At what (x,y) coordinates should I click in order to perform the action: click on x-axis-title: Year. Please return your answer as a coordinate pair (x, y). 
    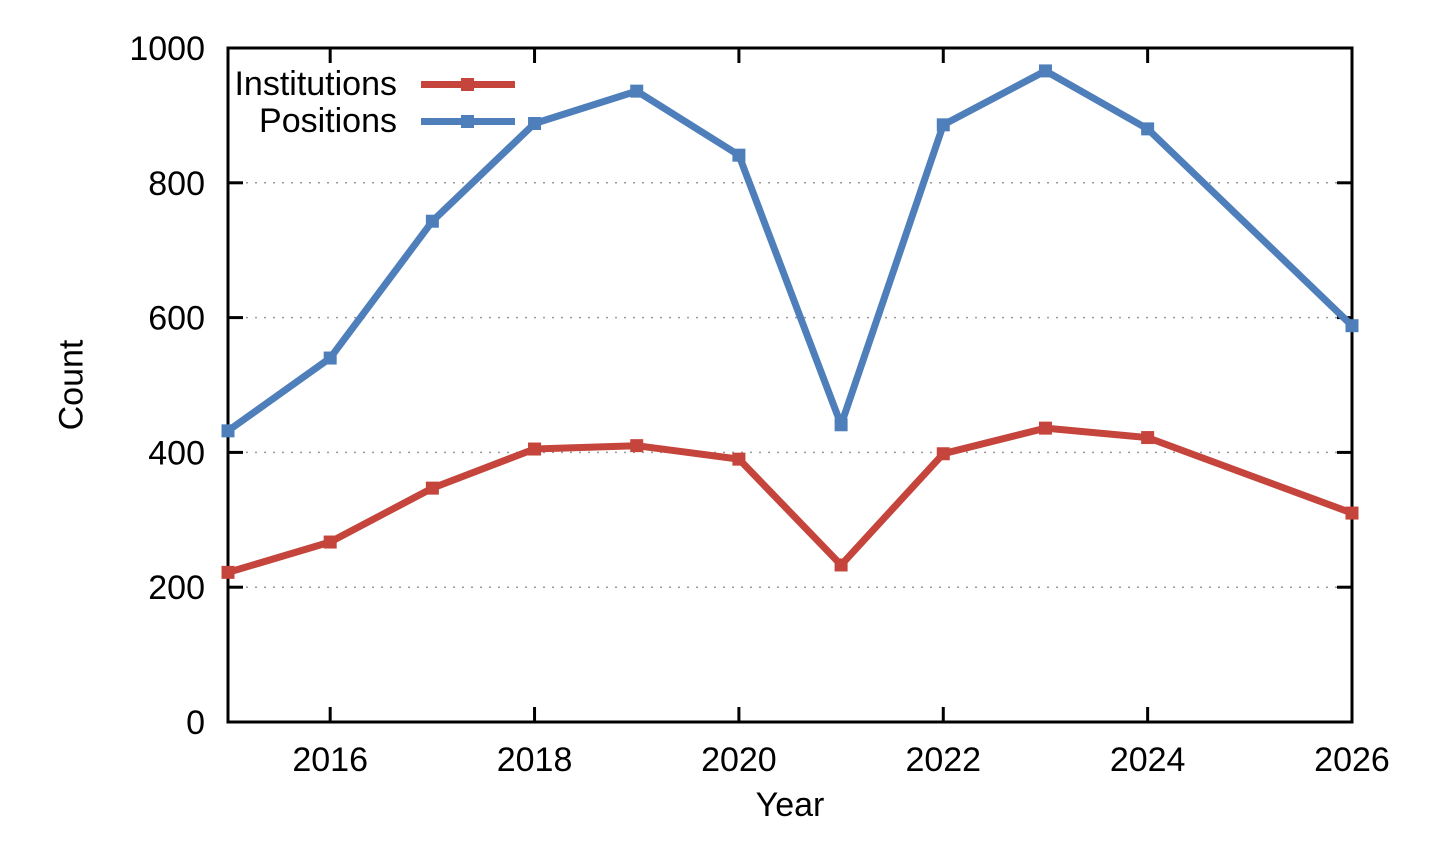
    Looking at the image, I should click on (790, 805).